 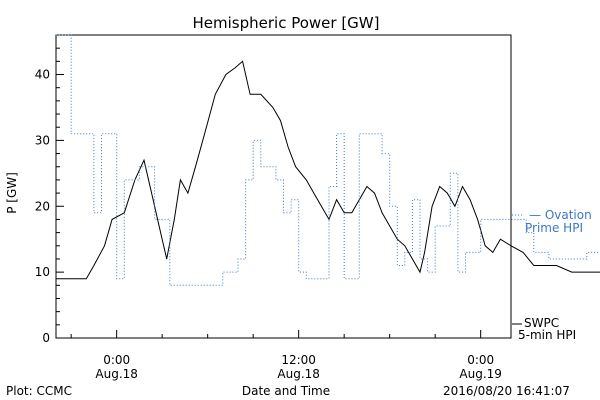 I want to click on plot-credit: Plot: CCMC, so click(x=39, y=391).